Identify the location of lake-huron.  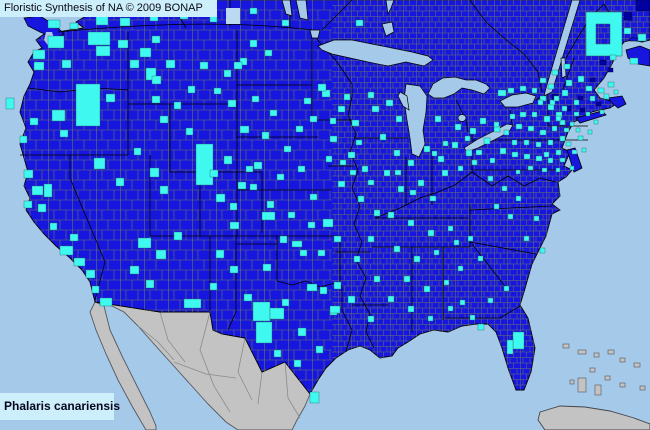
(459, 87).